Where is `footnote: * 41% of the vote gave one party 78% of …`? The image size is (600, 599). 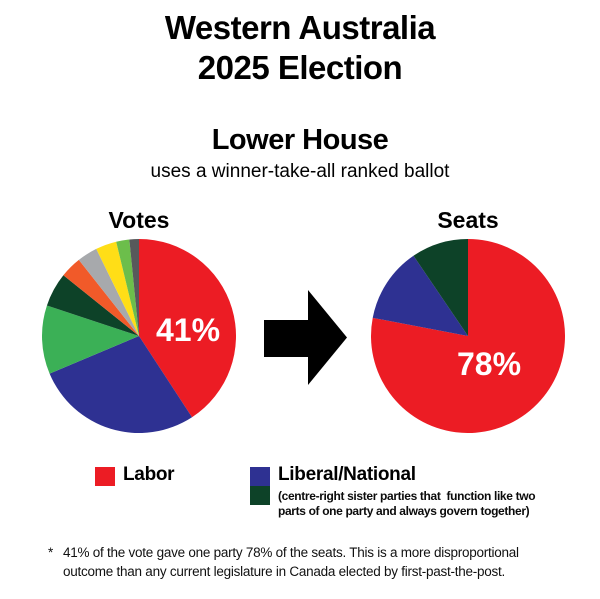 footnote: * 41% of the vote gave one party 78% of … is located at coordinates (288, 562).